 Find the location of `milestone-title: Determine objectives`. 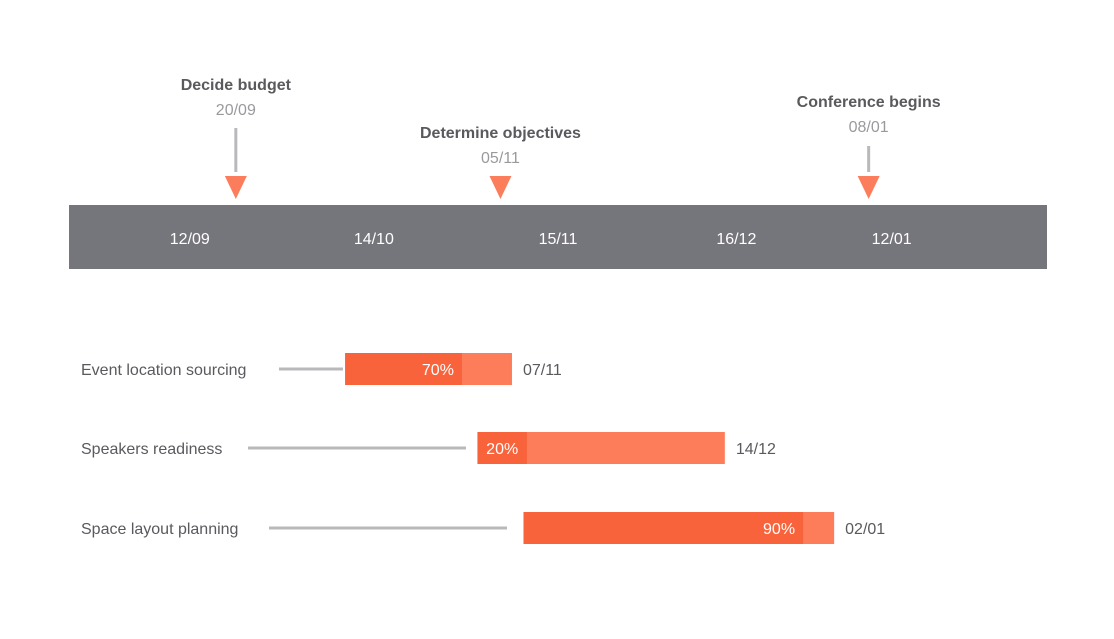

milestone-title: Determine objectives is located at coordinates (500, 133).